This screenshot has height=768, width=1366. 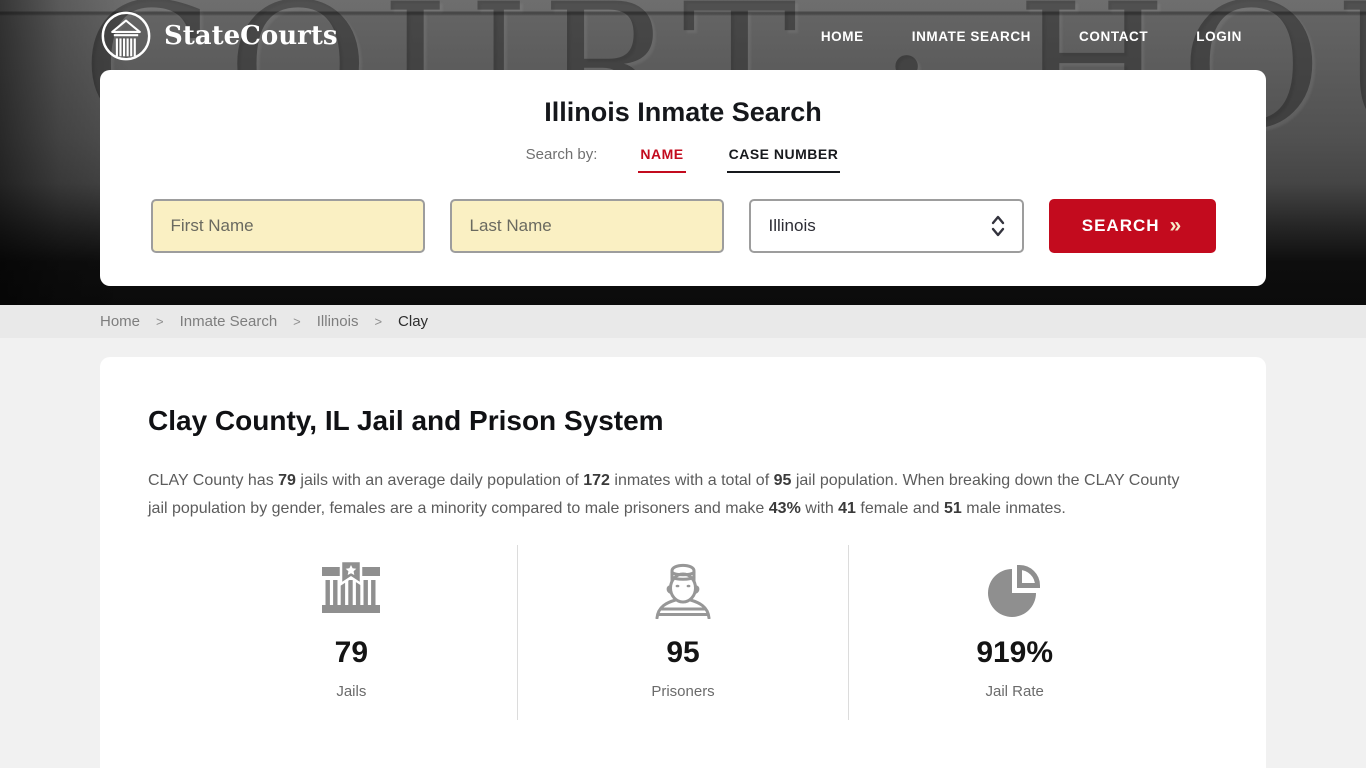 What do you see at coordinates (351, 691) in the screenshot?
I see `stat-label-jails: Jails` at bounding box center [351, 691].